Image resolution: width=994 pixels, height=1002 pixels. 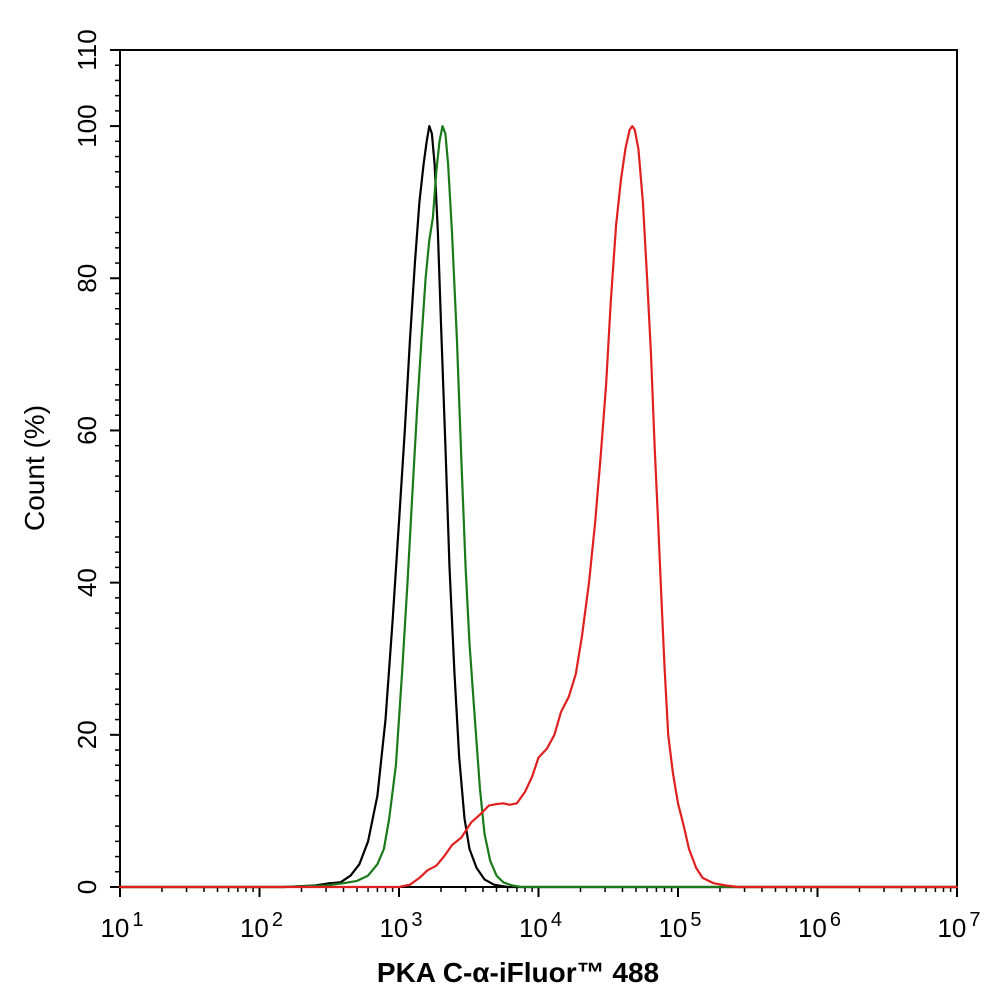 What do you see at coordinates (117, 468) in the screenshot?
I see `y-axis-minor-ticks` at bounding box center [117, 468].